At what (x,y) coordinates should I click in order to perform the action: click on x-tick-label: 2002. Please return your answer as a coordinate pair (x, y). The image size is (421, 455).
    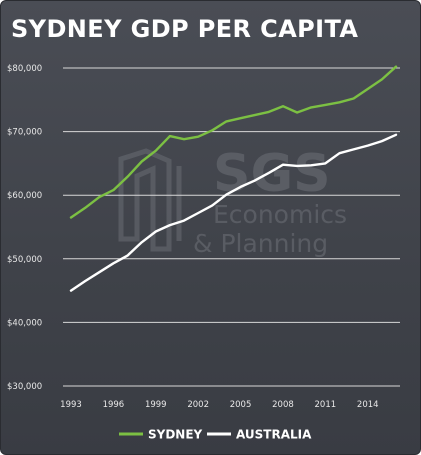
    Looking at the image, I should click on (198, 405).